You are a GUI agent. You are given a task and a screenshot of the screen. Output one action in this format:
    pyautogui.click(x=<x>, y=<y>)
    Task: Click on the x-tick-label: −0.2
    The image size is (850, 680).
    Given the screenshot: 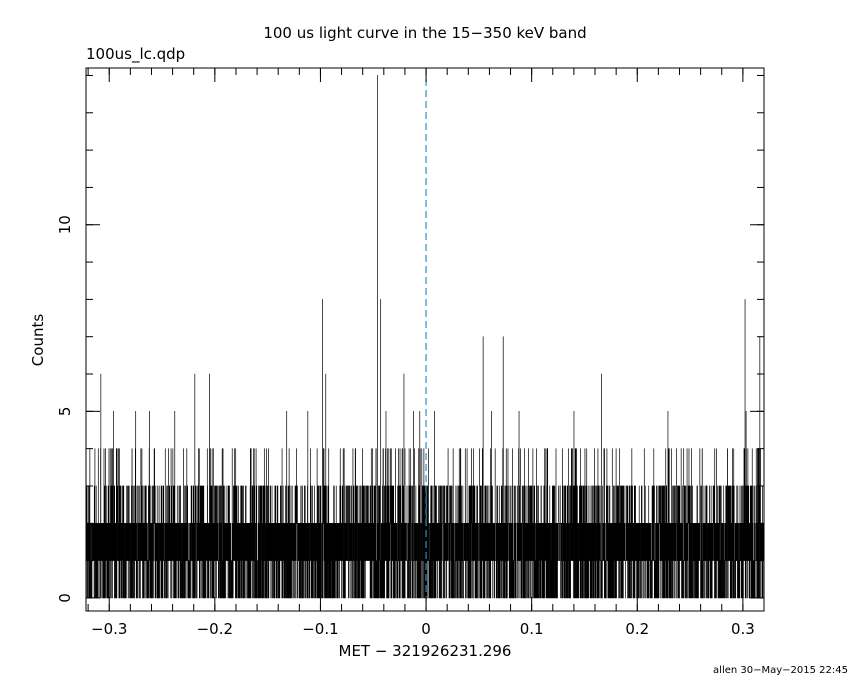 What is the action you would take?
    pyautogui.click(x=215, y=629)
    